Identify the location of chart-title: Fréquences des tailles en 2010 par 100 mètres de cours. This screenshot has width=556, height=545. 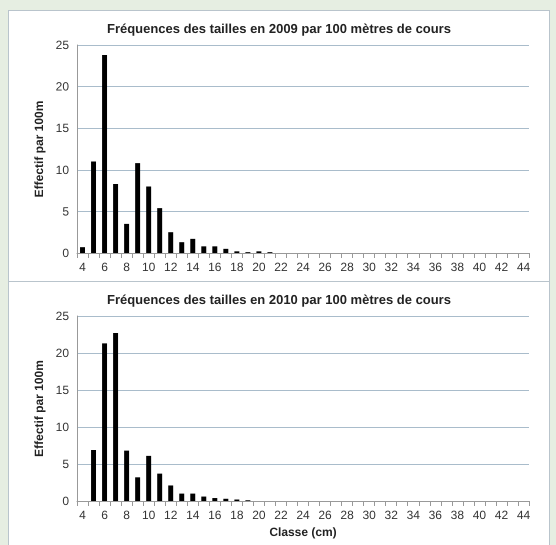
(279, 299).